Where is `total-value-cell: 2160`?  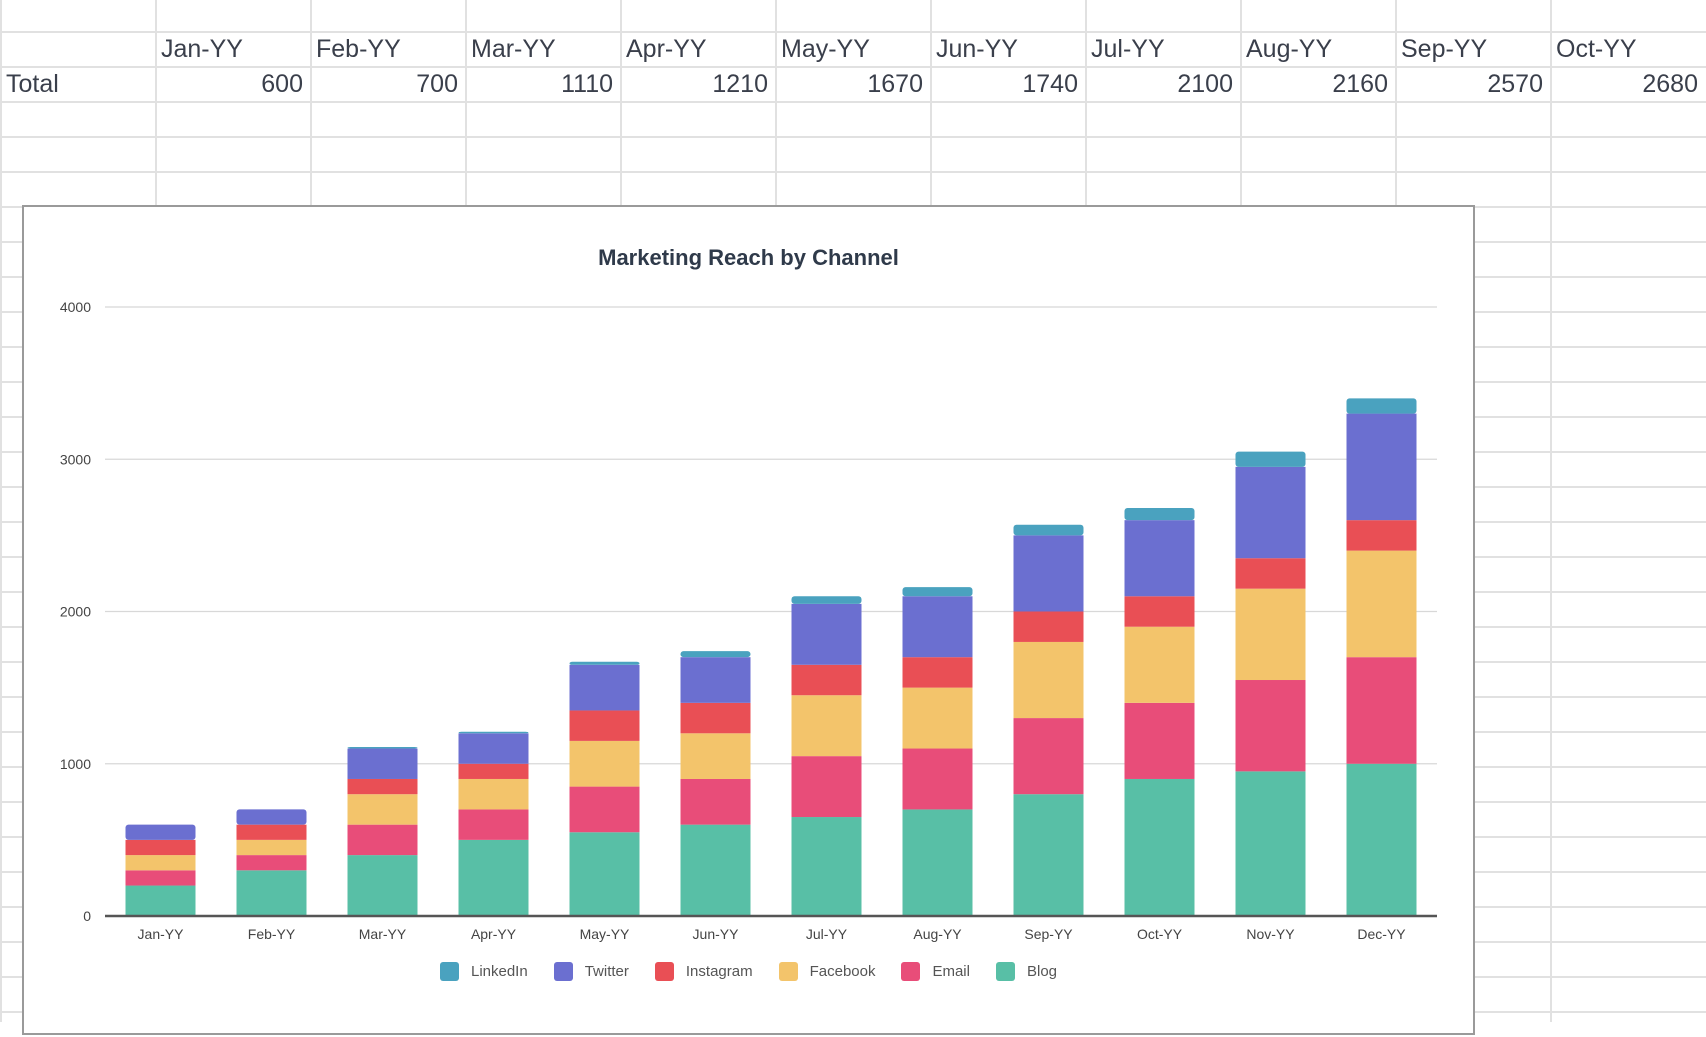 total-value-cell: 2160 is located at coordinates (1360, 84).